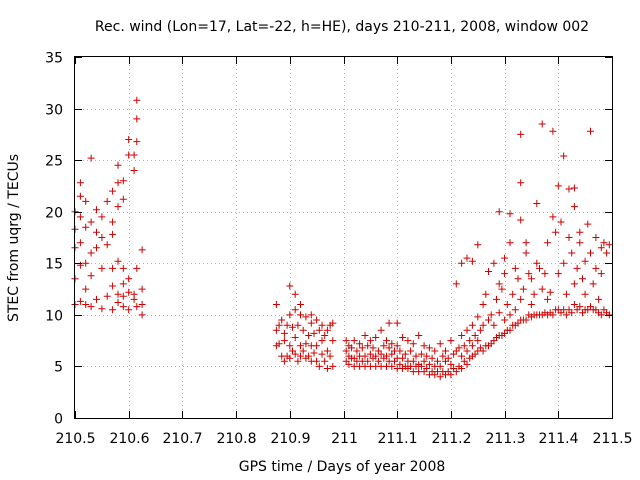 The width and height of the screenshot is (640, 480). I want to click on y-tick-label: 35, so click(54, 59).